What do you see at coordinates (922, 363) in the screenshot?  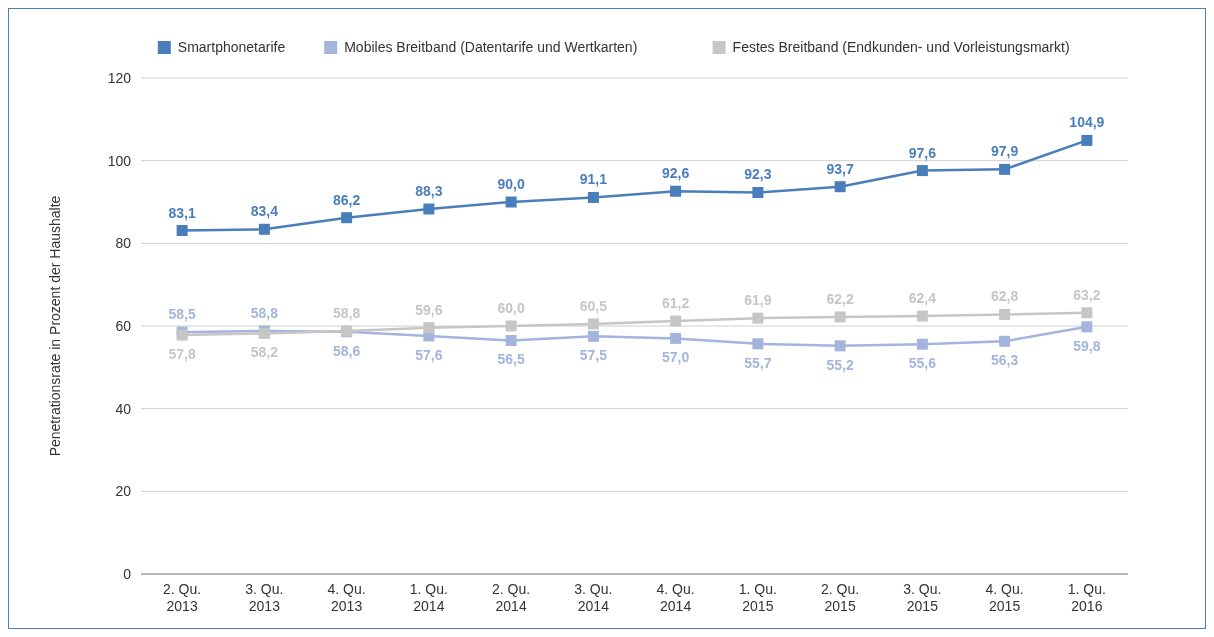 I see `data-label: 55,6` at bounding box center [922, 363].